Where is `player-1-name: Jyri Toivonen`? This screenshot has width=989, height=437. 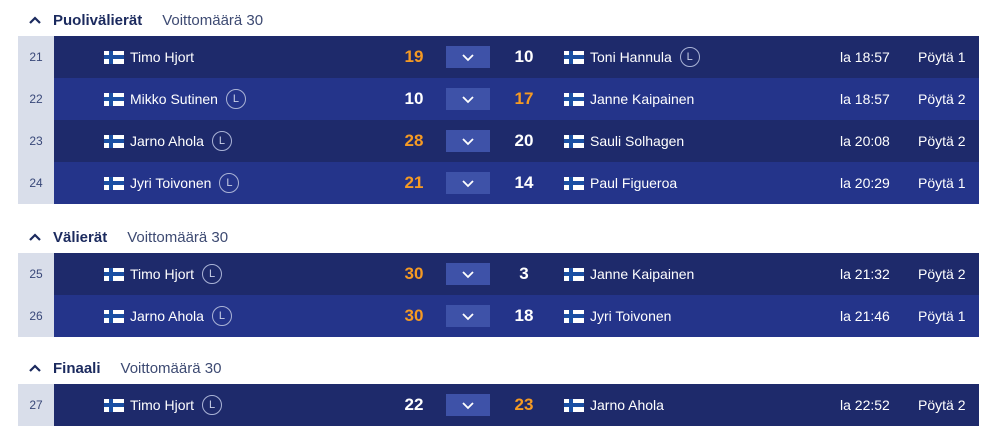 player-1-name: Jyri Toivonen is located at coordinates (171, 183).